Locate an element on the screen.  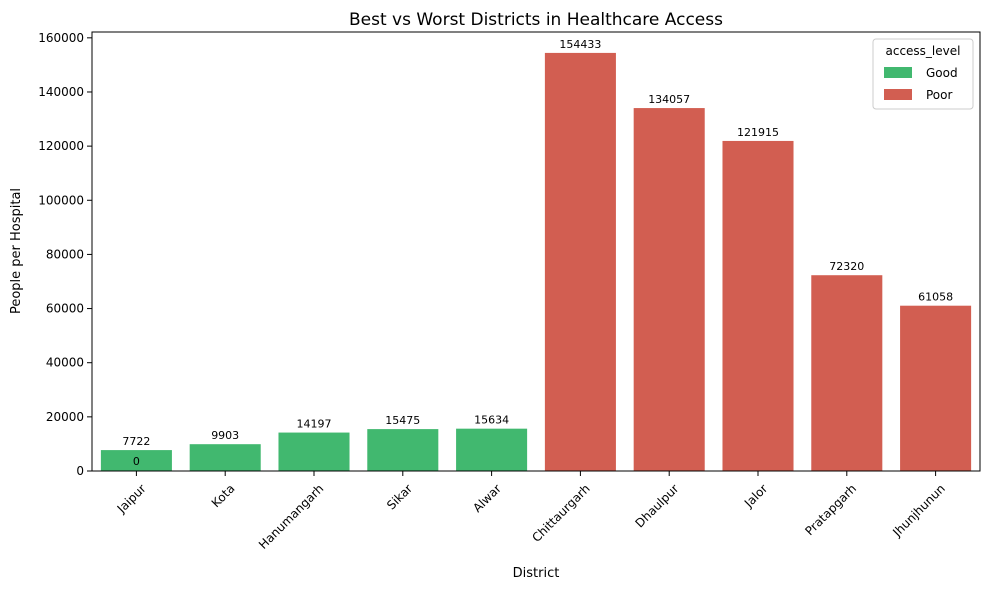
bar-value-label-alwar: 15634 is located at coordinates (491, 420).